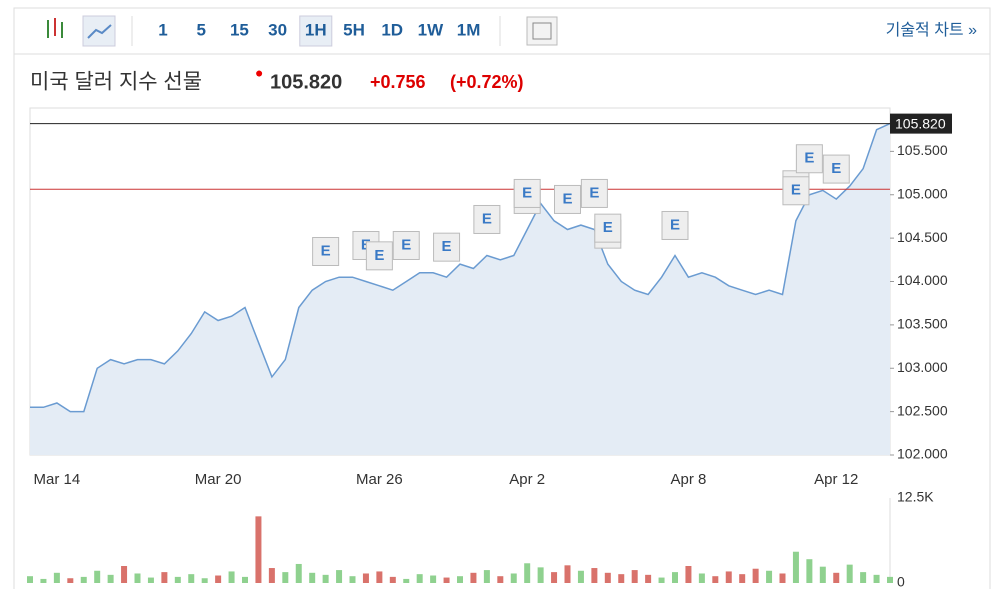 This screenshot has height=594, width=1007. I want to click on y-tick-label: 104.500, so click(922, 237).